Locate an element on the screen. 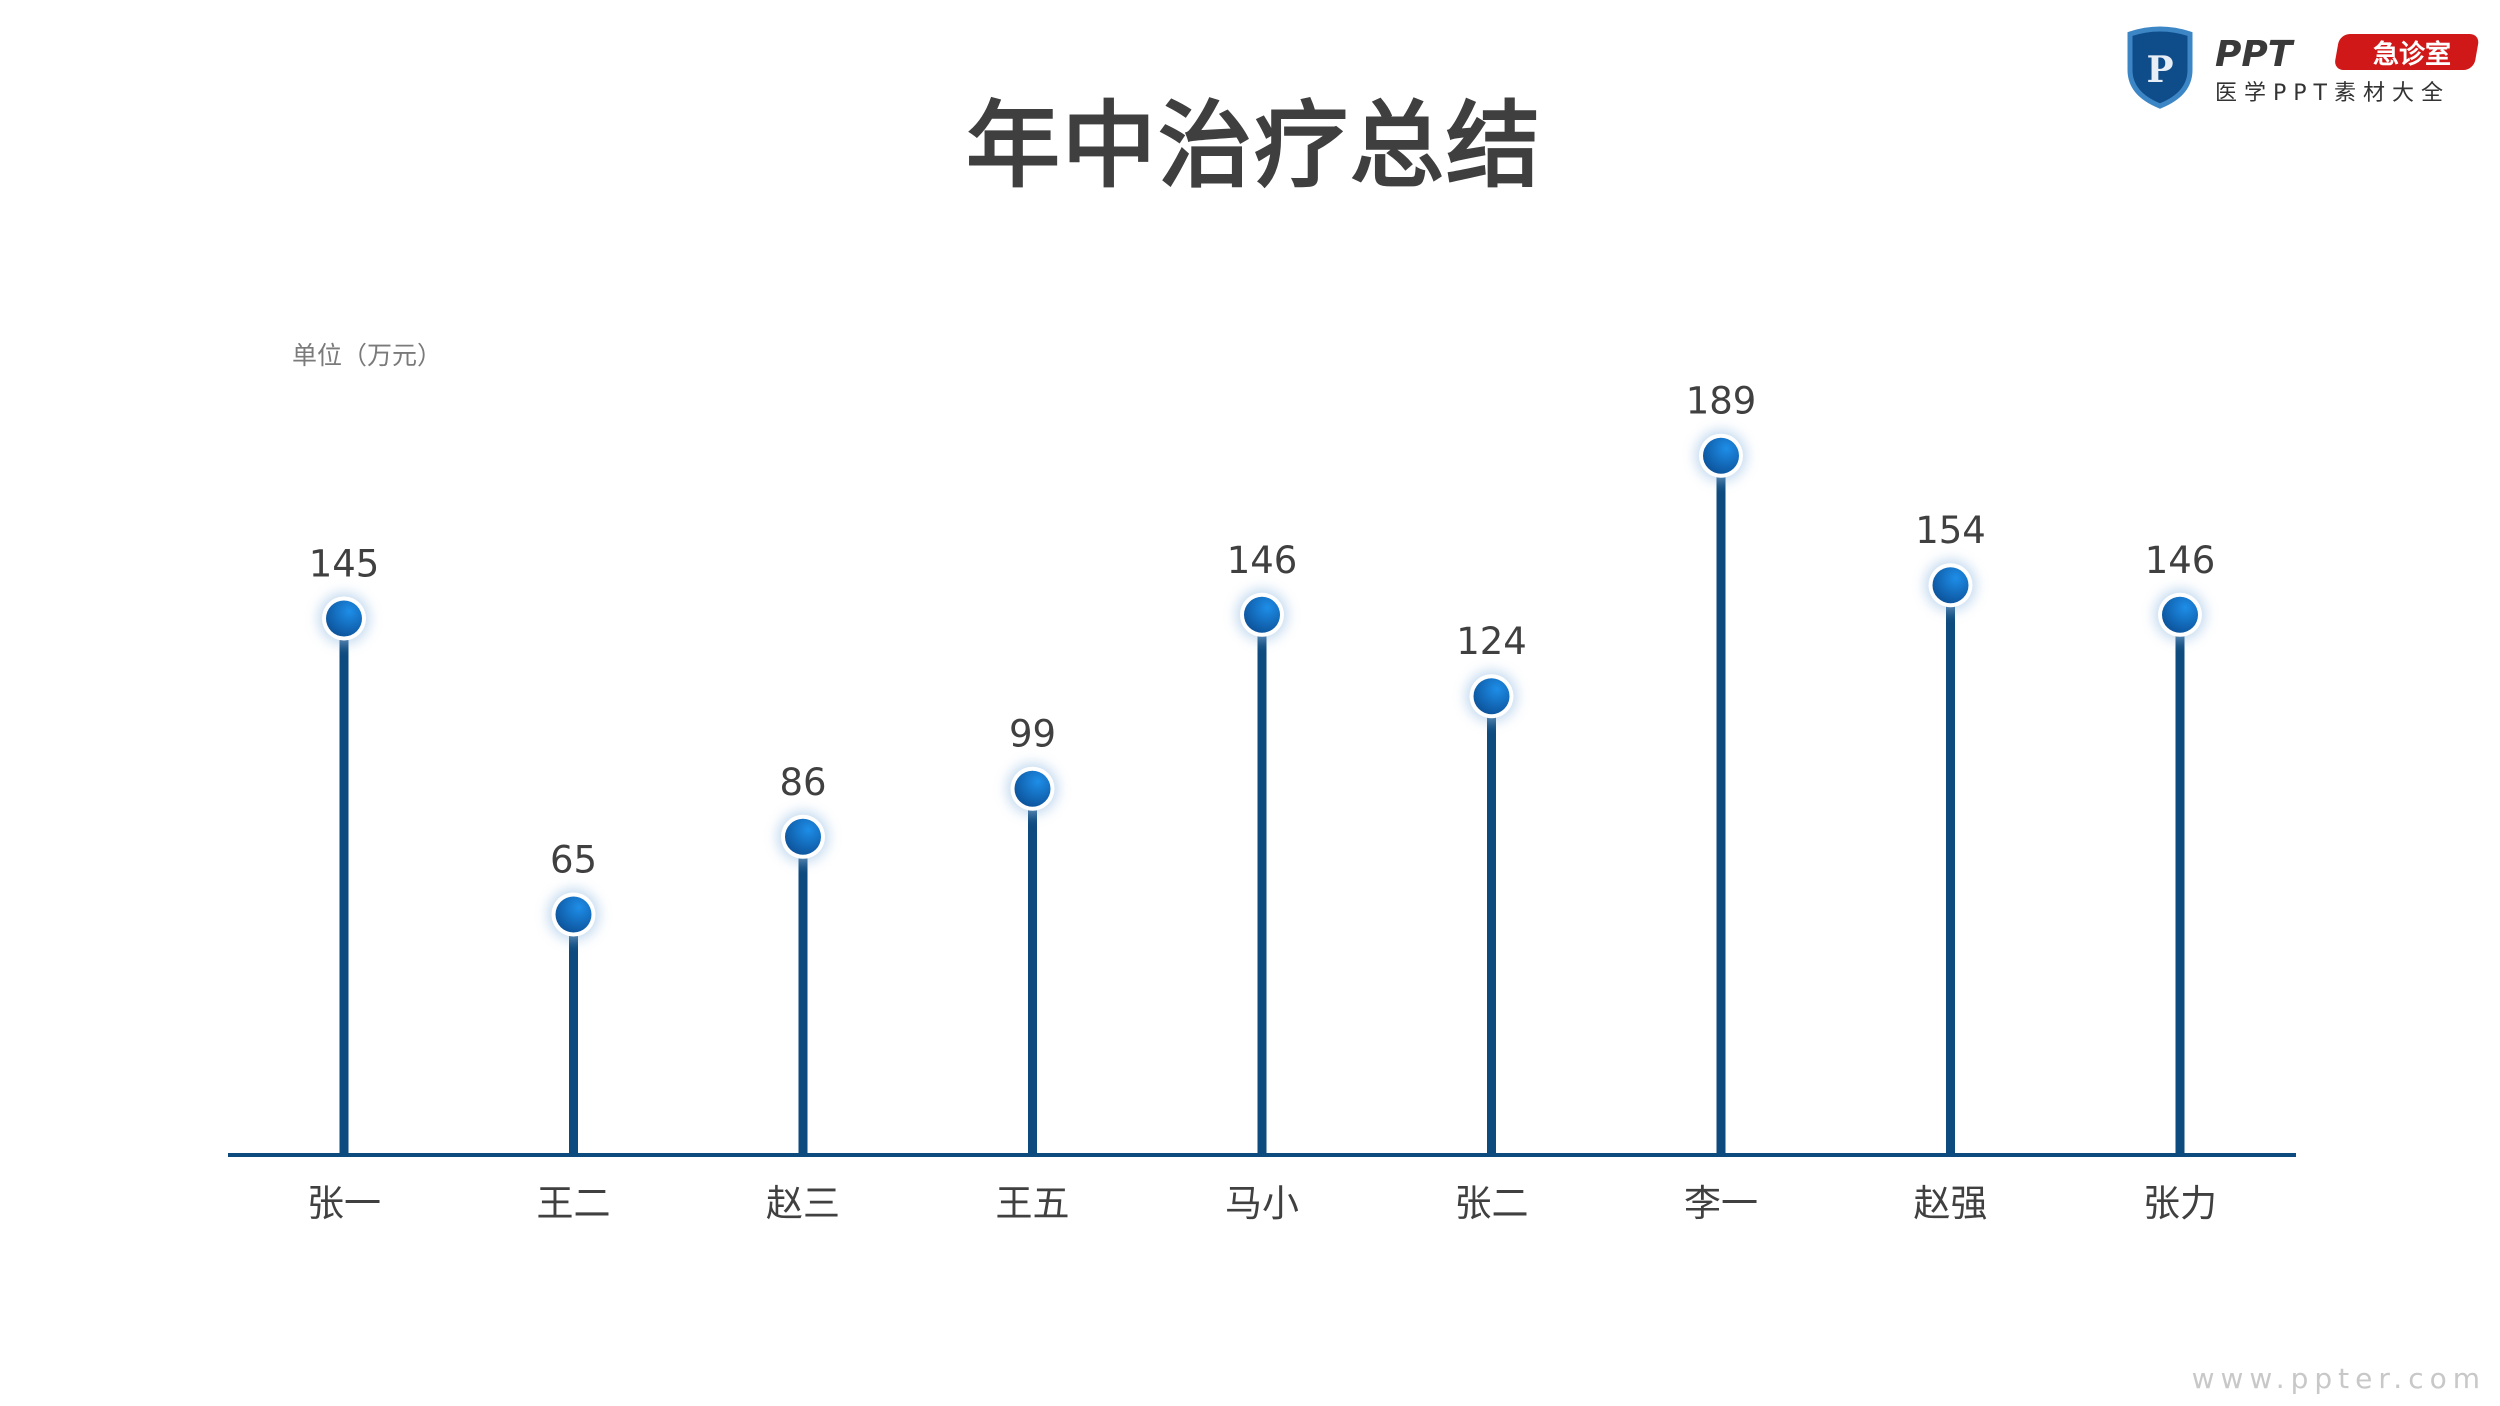 Image resolution: width=2500 pixels, height=1406 pixels. category-label: 张二 is located at coordinates (1492, 1203).